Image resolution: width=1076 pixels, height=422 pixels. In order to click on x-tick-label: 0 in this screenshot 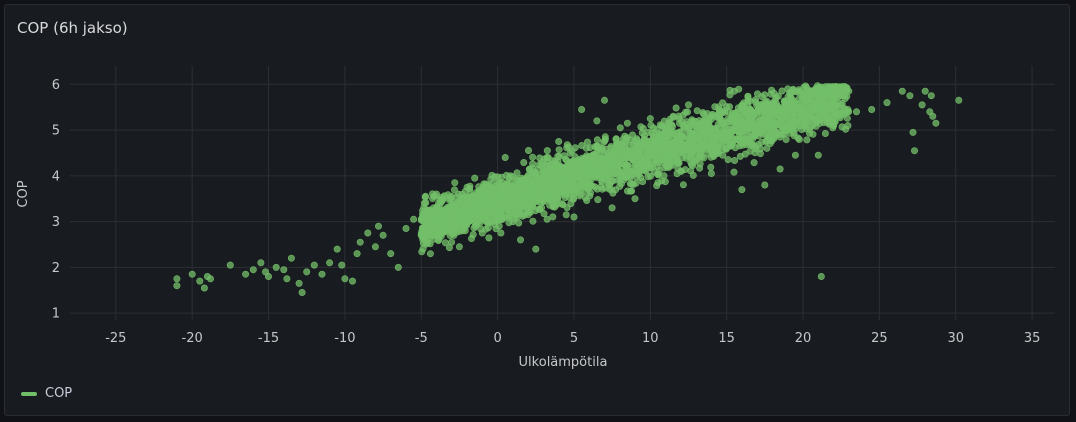, I will do `click(497, 338)`.